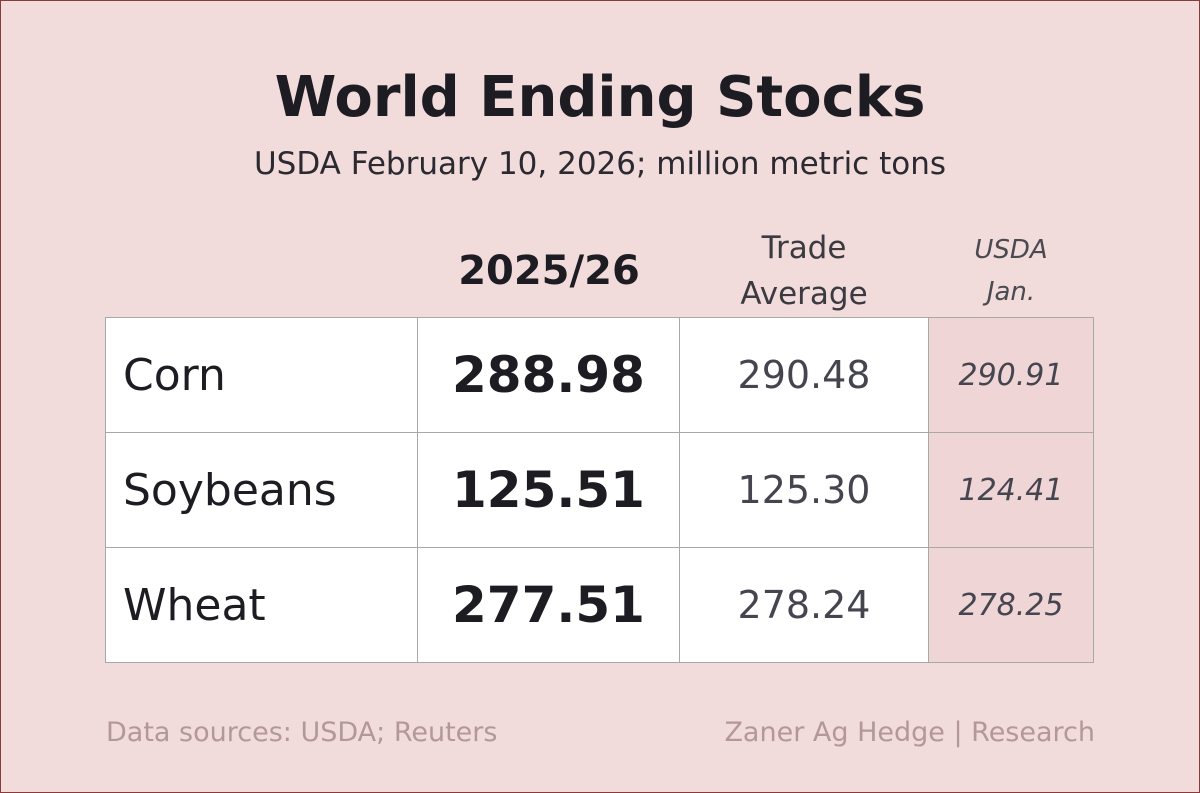 Image resolution: width=1200 pixels, height=793 pixels. I want to click on credit: Zaner Ag Hedge | Research, so click(909, 732).